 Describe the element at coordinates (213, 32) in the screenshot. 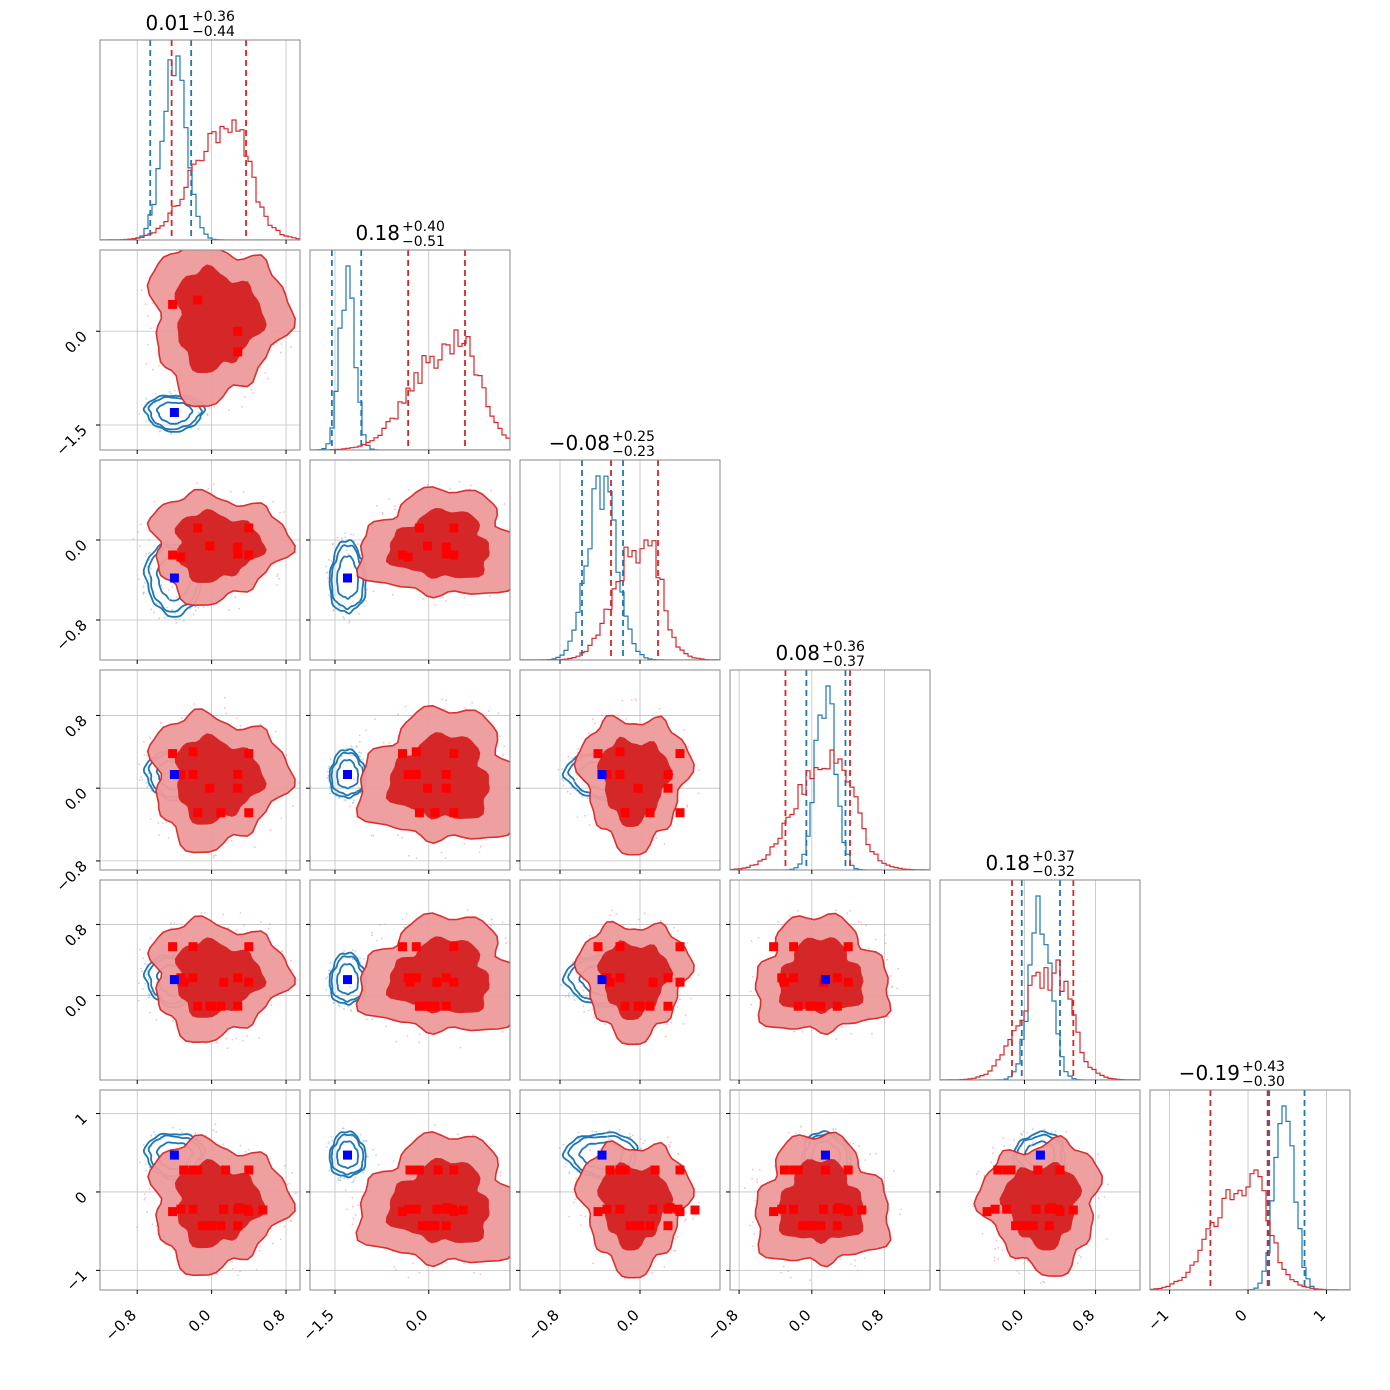

I see `panel-title-minus: −0.44` at that location.